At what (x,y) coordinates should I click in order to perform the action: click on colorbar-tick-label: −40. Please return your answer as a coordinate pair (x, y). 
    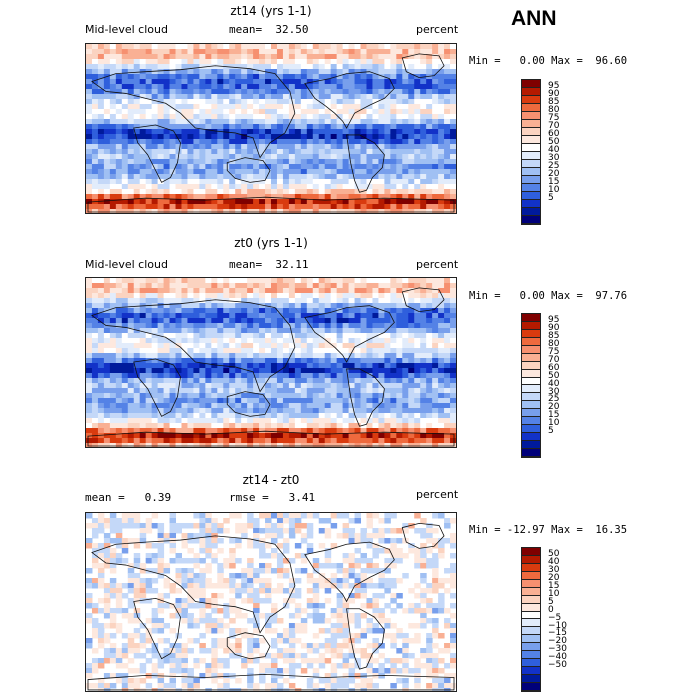
    Looking at the image, I should click on (557, 657).